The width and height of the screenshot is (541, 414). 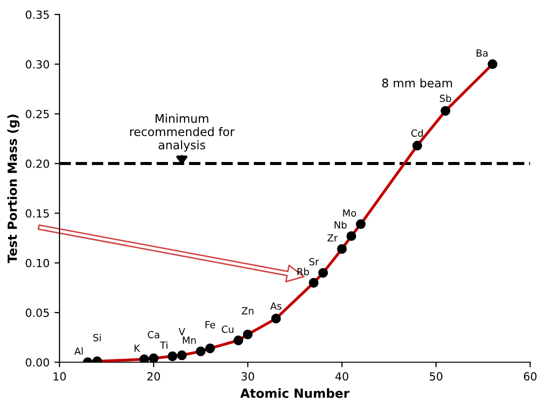 I want to click on y-tick-label: 0.10, so click(x=38, y=263).